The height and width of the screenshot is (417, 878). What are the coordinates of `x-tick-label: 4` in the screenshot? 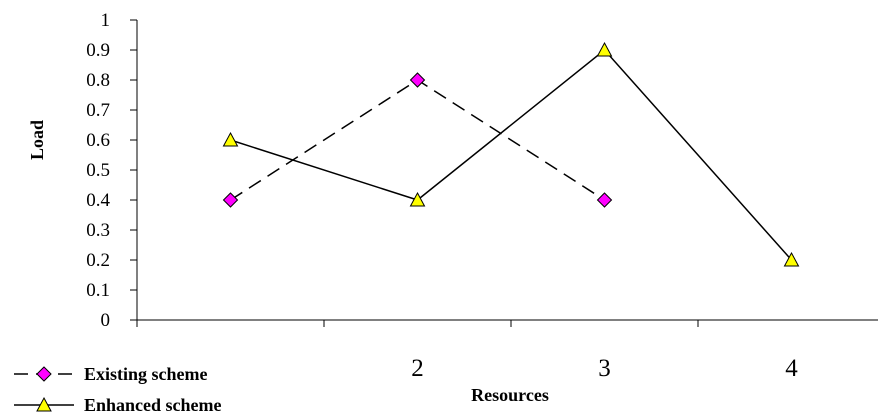 It's located at (791, 368).